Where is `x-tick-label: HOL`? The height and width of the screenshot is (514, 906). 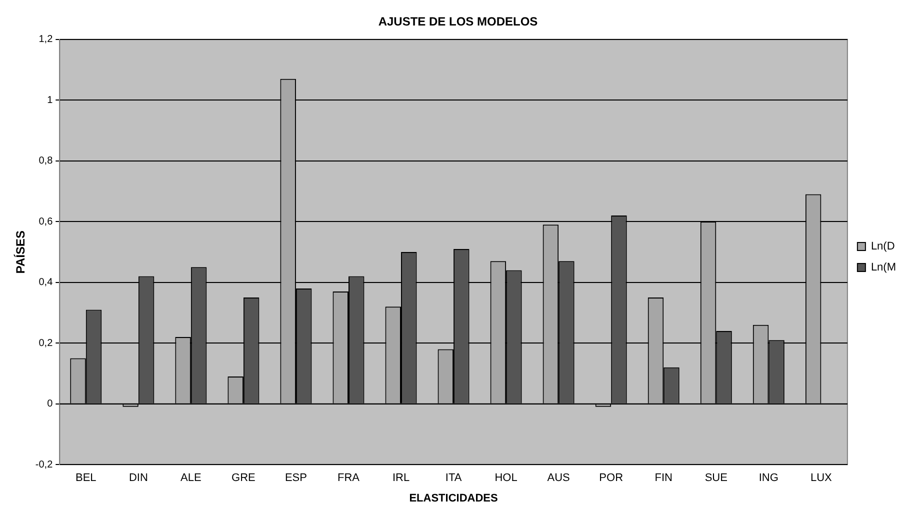 x-tick-label: HOL is located at coordinates (506, 478).